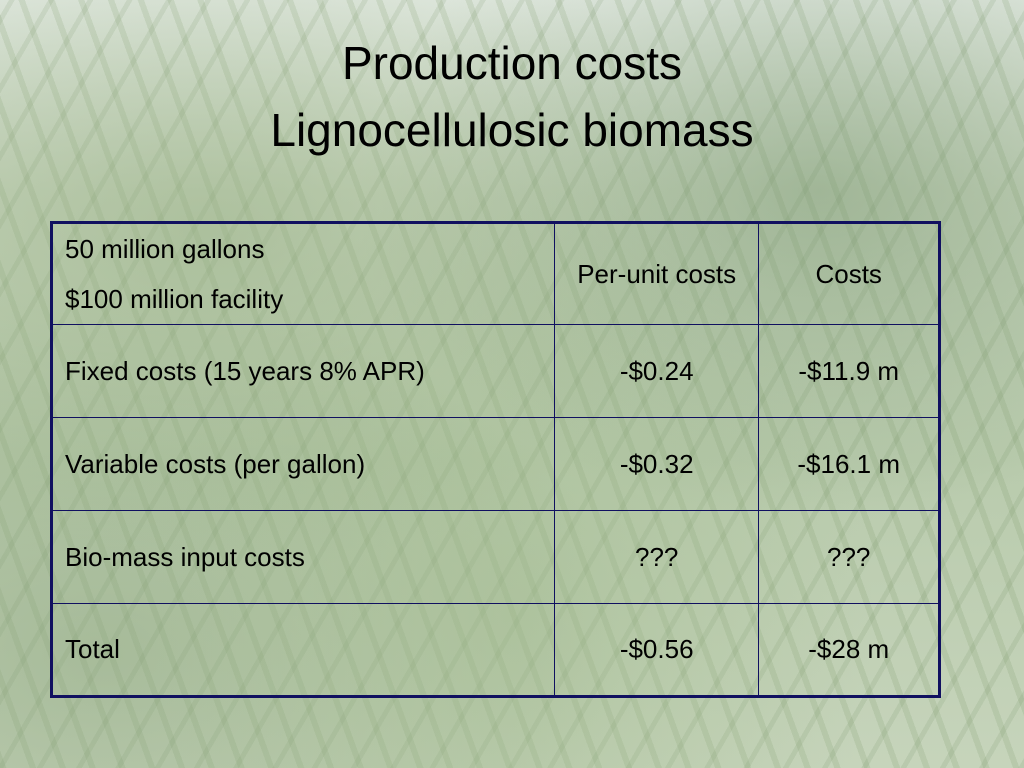 This screenshot has width=1024, height=768. What do you see at coordinates (303, 650) in the screenshot?
I see `row-label: Total` at bounding box center [303, 650].